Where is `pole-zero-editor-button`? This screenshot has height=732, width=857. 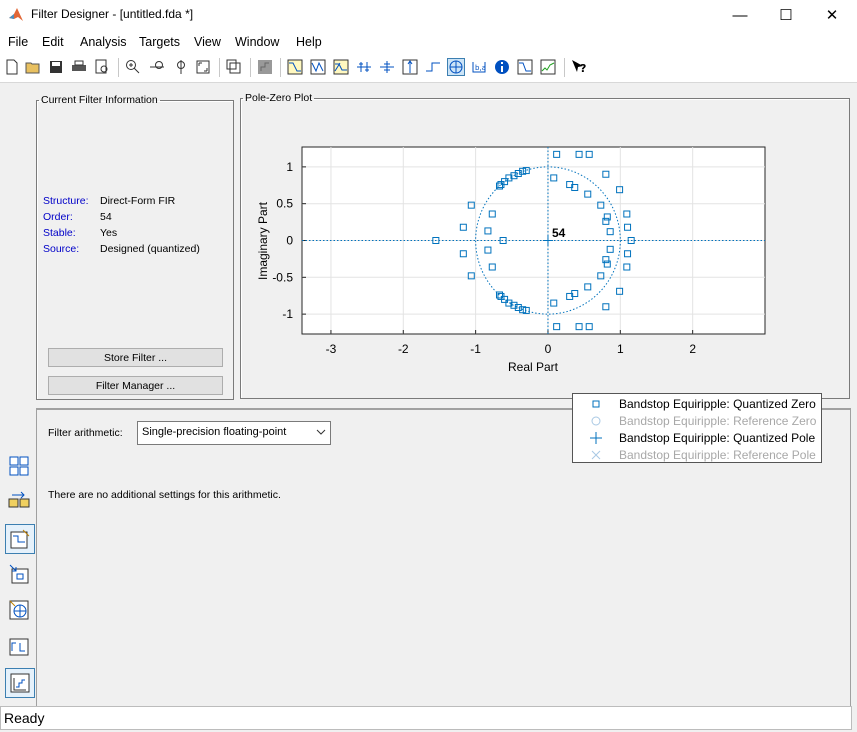
pole-zero-editor-button is located at coordinates (19, 610).